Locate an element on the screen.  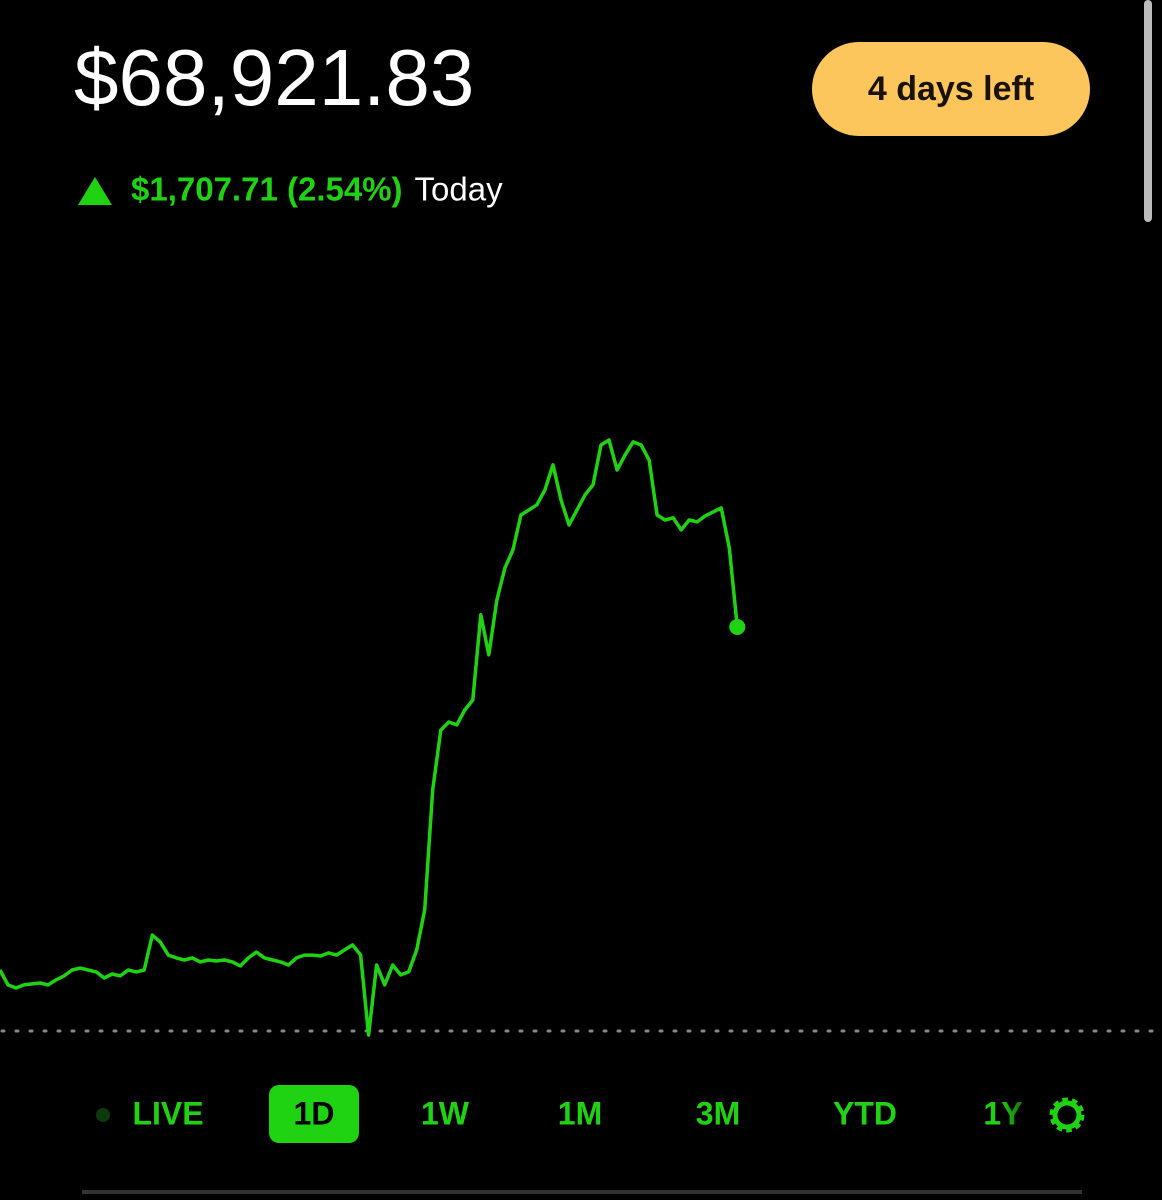
range-tab: 3M is located at coordinates (718, 1113).